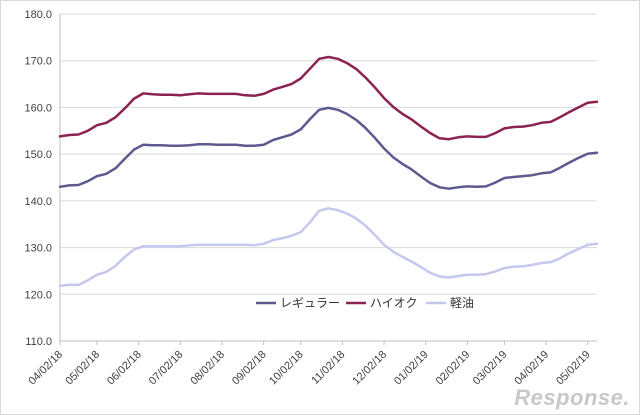 This screenshot has width=640, height=415. What do you see at coordinates (310, 303) in the screenshot?
I see `legend-label-1: レギュラー` at bounding box center [310, 303].